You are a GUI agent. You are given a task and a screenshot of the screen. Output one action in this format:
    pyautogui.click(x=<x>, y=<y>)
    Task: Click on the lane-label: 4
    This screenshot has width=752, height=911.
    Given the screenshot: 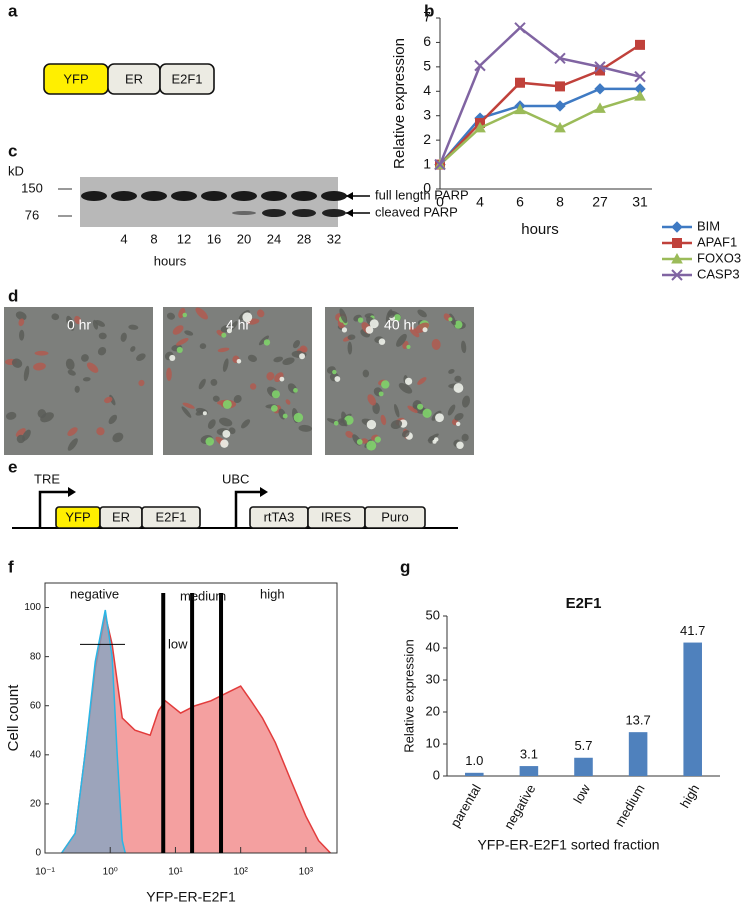 What is the action you would take?
    pyautogui.click(x=123, y=238)
    